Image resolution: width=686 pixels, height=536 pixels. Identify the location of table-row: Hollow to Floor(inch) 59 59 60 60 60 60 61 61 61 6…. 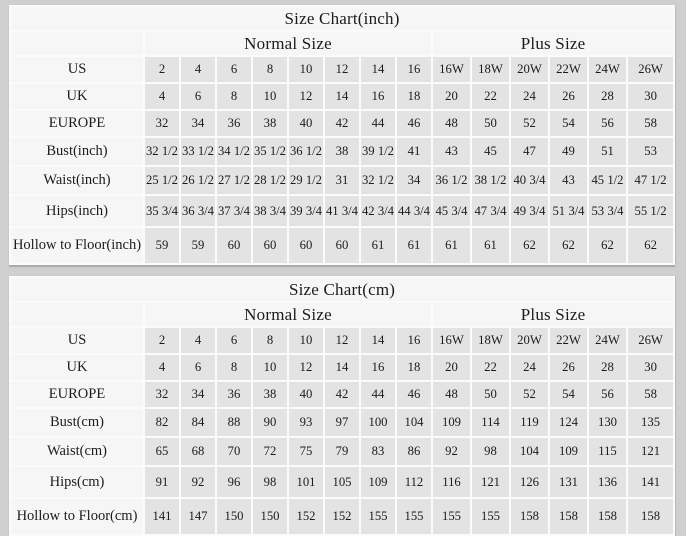
(342, 245).